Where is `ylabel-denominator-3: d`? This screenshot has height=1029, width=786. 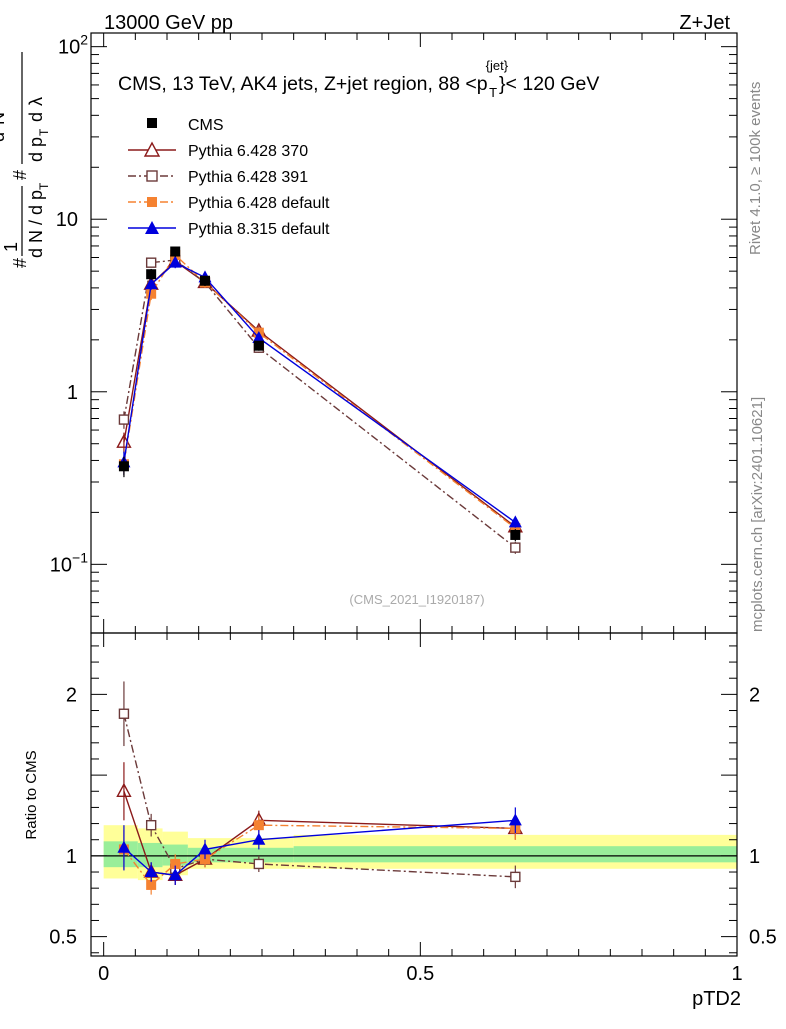
ylabel-denominator-3: d is located at coordinates (36, 117).